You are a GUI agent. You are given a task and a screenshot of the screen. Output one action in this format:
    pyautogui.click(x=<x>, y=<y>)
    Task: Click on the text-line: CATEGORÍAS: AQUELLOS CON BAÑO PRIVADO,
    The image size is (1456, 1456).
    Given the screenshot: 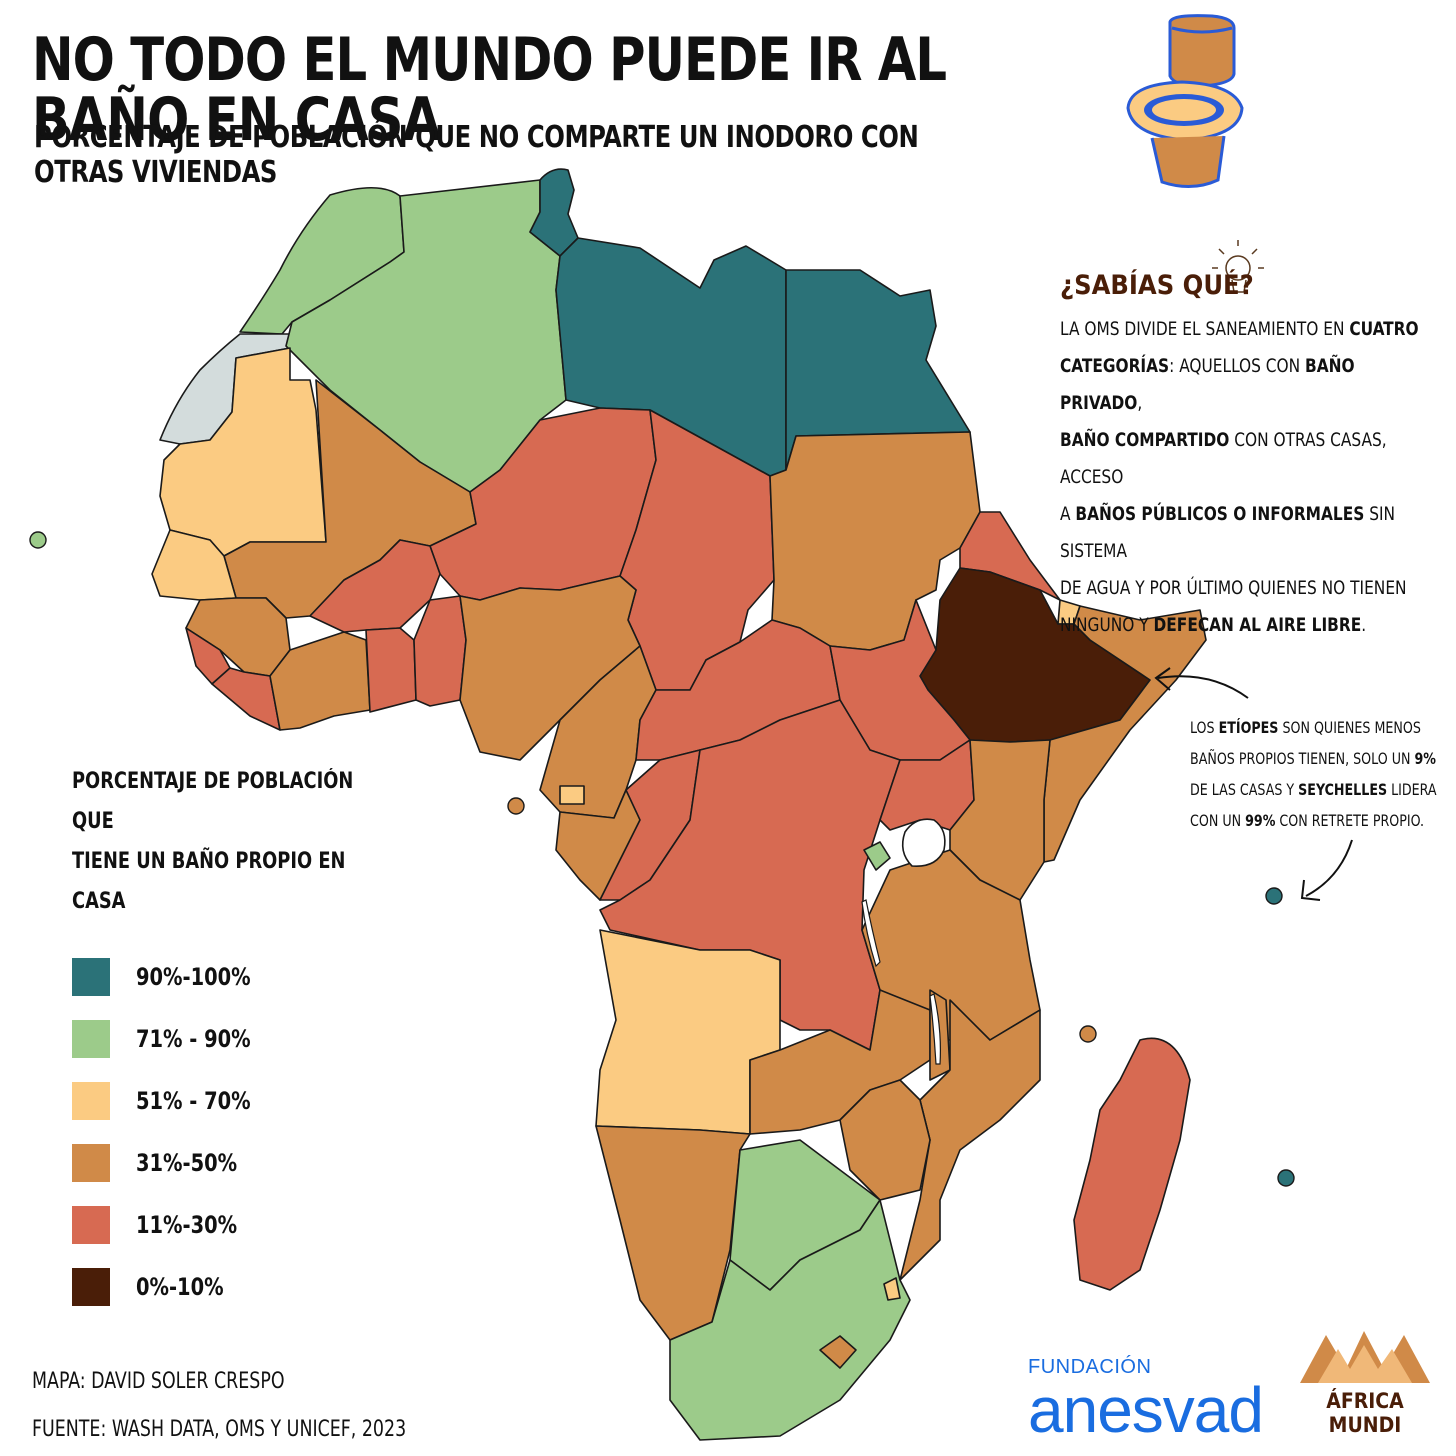 What is the action you would take?
    pyautogui.click(x=1207, y=384)
    